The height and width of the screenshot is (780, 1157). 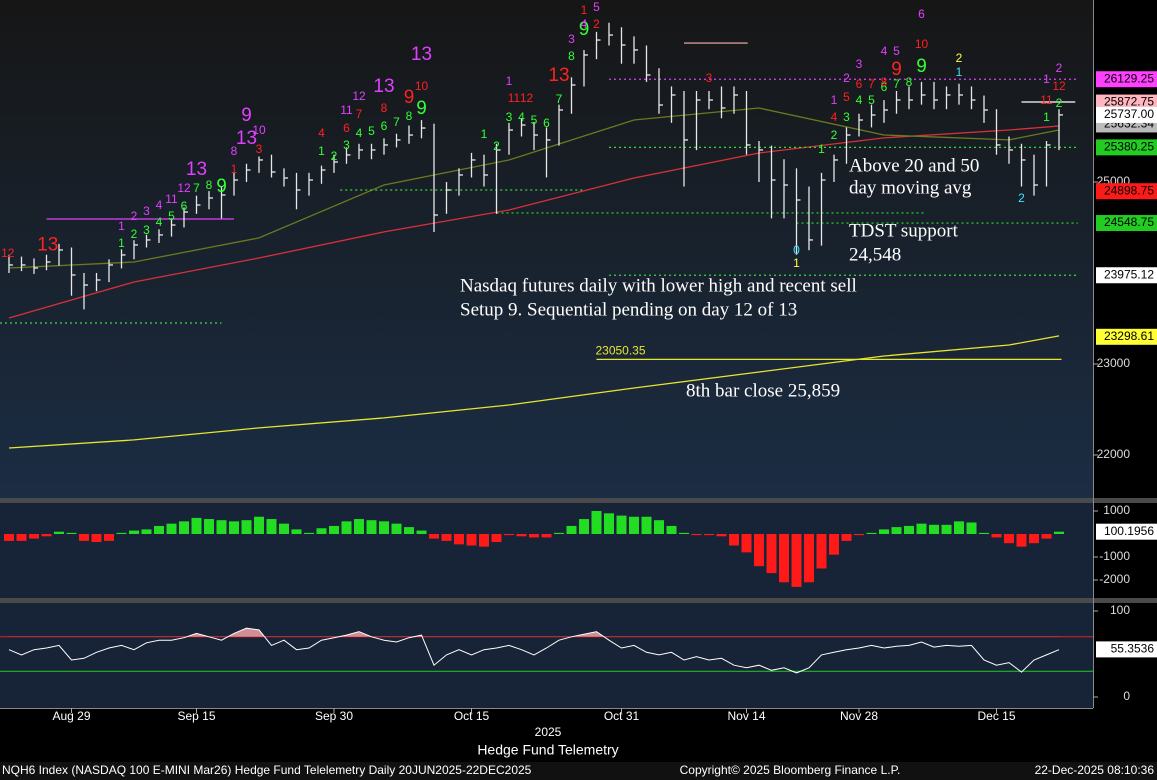 What do you see at coordinates (534, 392) in the screenshot?
I see `moving-average` at bounding box center [534, 392].